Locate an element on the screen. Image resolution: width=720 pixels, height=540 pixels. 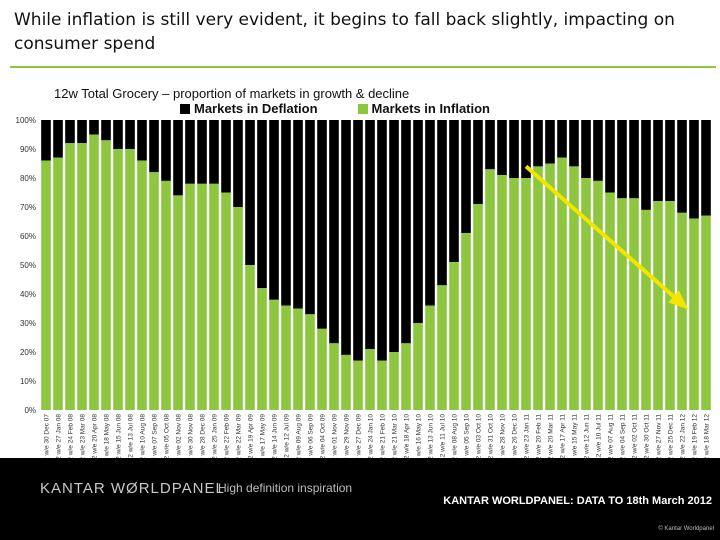
x-tick-label: 12 w/e 03 Oct 10 is located at coordinates (479, 436).